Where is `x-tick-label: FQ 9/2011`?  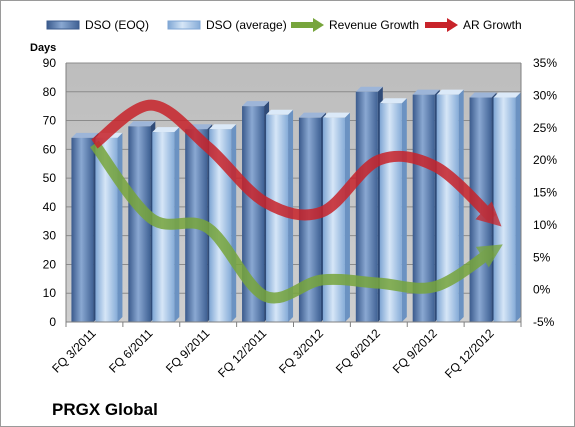 x-tick-label: FQ 9/2011 is located at coordinates (188, 351).